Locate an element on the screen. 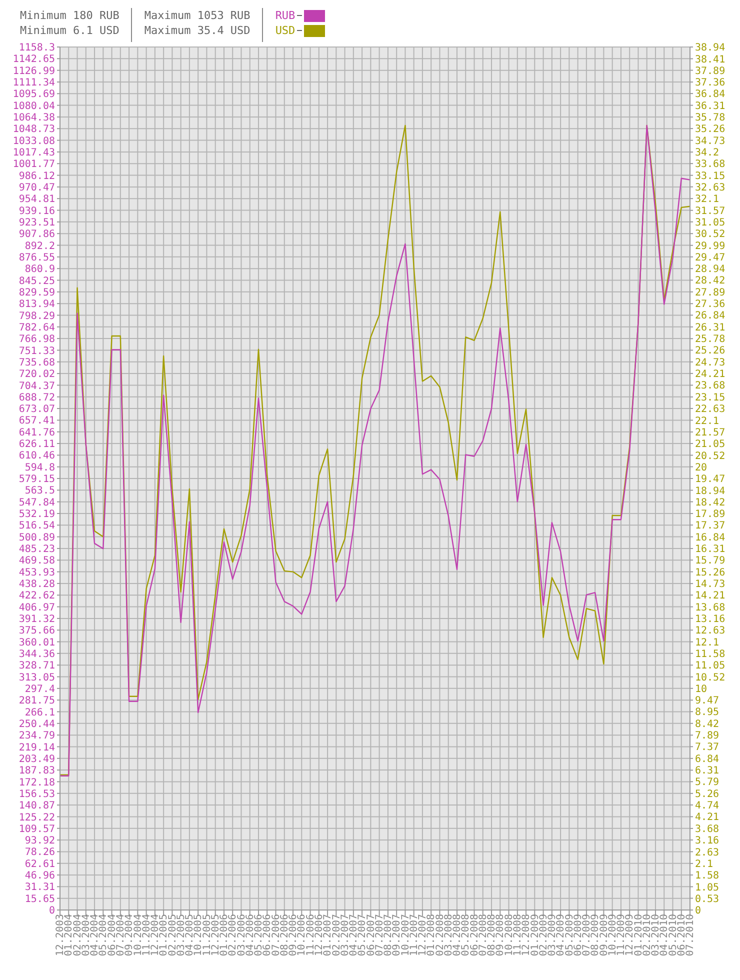 This screenshot has height=980, width=740. y-tick-label: 125.22 is located at coordinates (36, 818).